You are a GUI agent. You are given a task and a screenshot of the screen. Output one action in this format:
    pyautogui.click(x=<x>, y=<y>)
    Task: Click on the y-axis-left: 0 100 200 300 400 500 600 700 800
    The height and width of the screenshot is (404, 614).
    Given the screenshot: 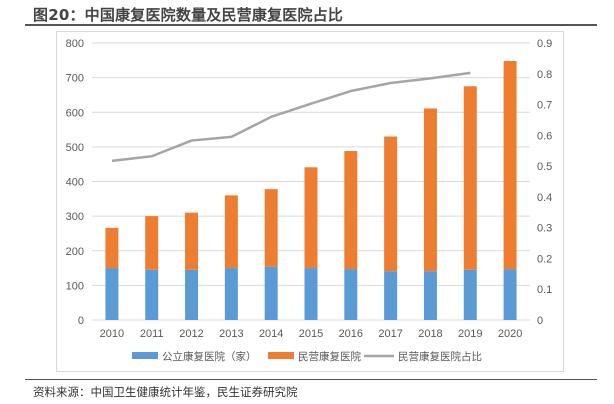 What is the action you would take?
    pyautogui.click(x=75, y=182)
    